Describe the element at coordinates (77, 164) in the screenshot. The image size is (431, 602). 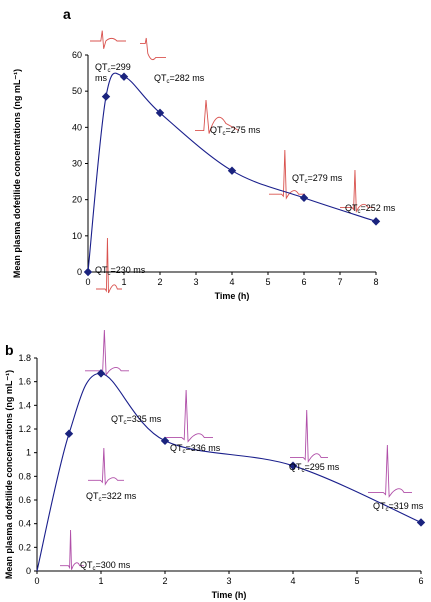
I see `y-tick-label: 30` at that location.